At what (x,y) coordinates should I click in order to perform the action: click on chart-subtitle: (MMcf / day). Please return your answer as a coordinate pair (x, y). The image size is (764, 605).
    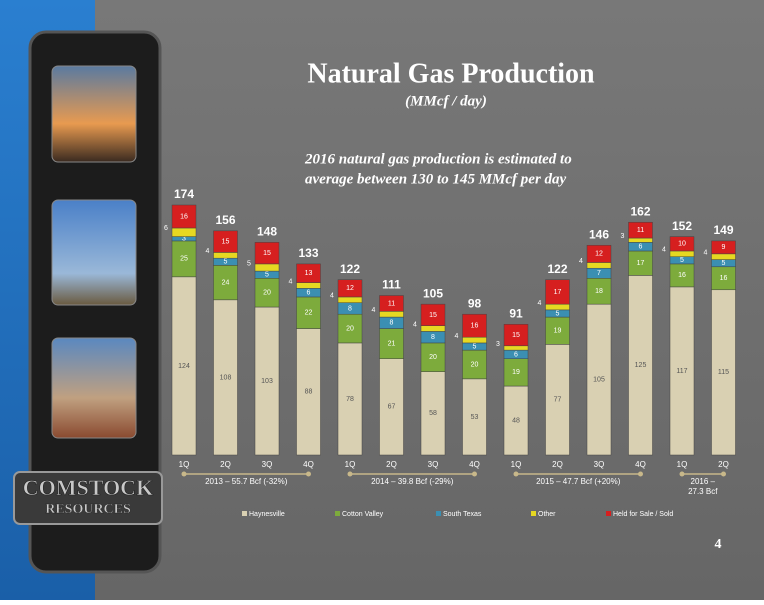
    Looking at the image, I should click on (446, 101).